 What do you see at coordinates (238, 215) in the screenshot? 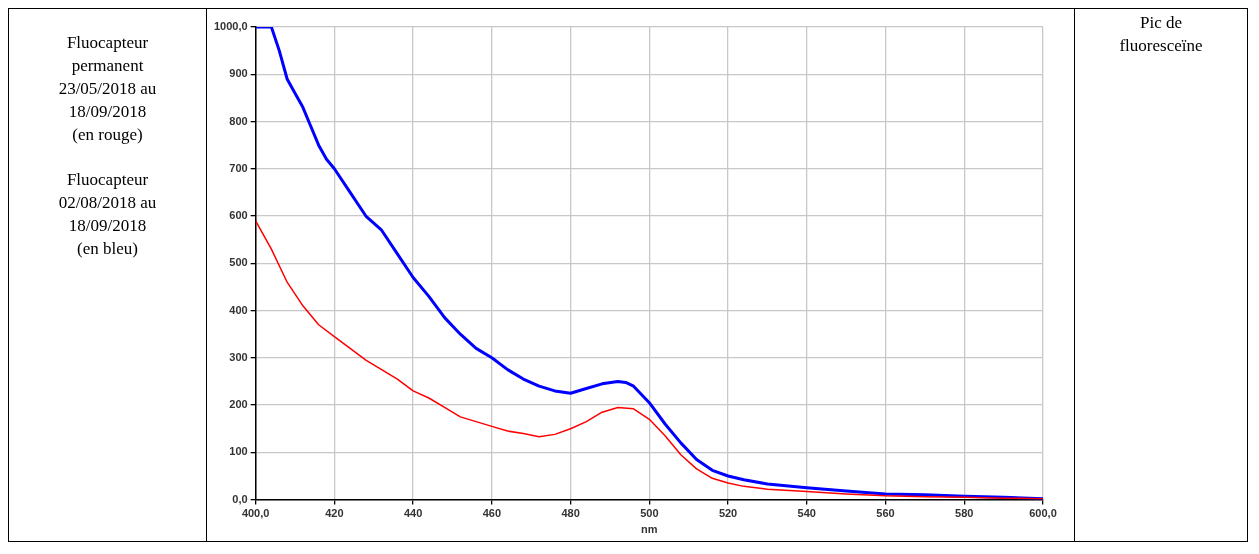
I see `y-tick-label: 600` at bounding box center [238, 215].